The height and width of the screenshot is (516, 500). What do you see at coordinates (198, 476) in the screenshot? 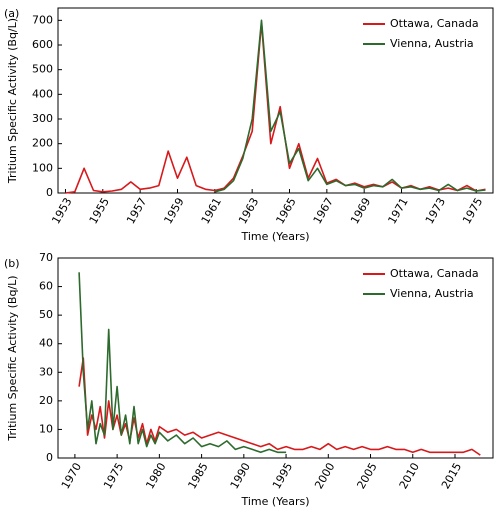
I see `x-tick-label: 1985` at bounding box center [198, 476].